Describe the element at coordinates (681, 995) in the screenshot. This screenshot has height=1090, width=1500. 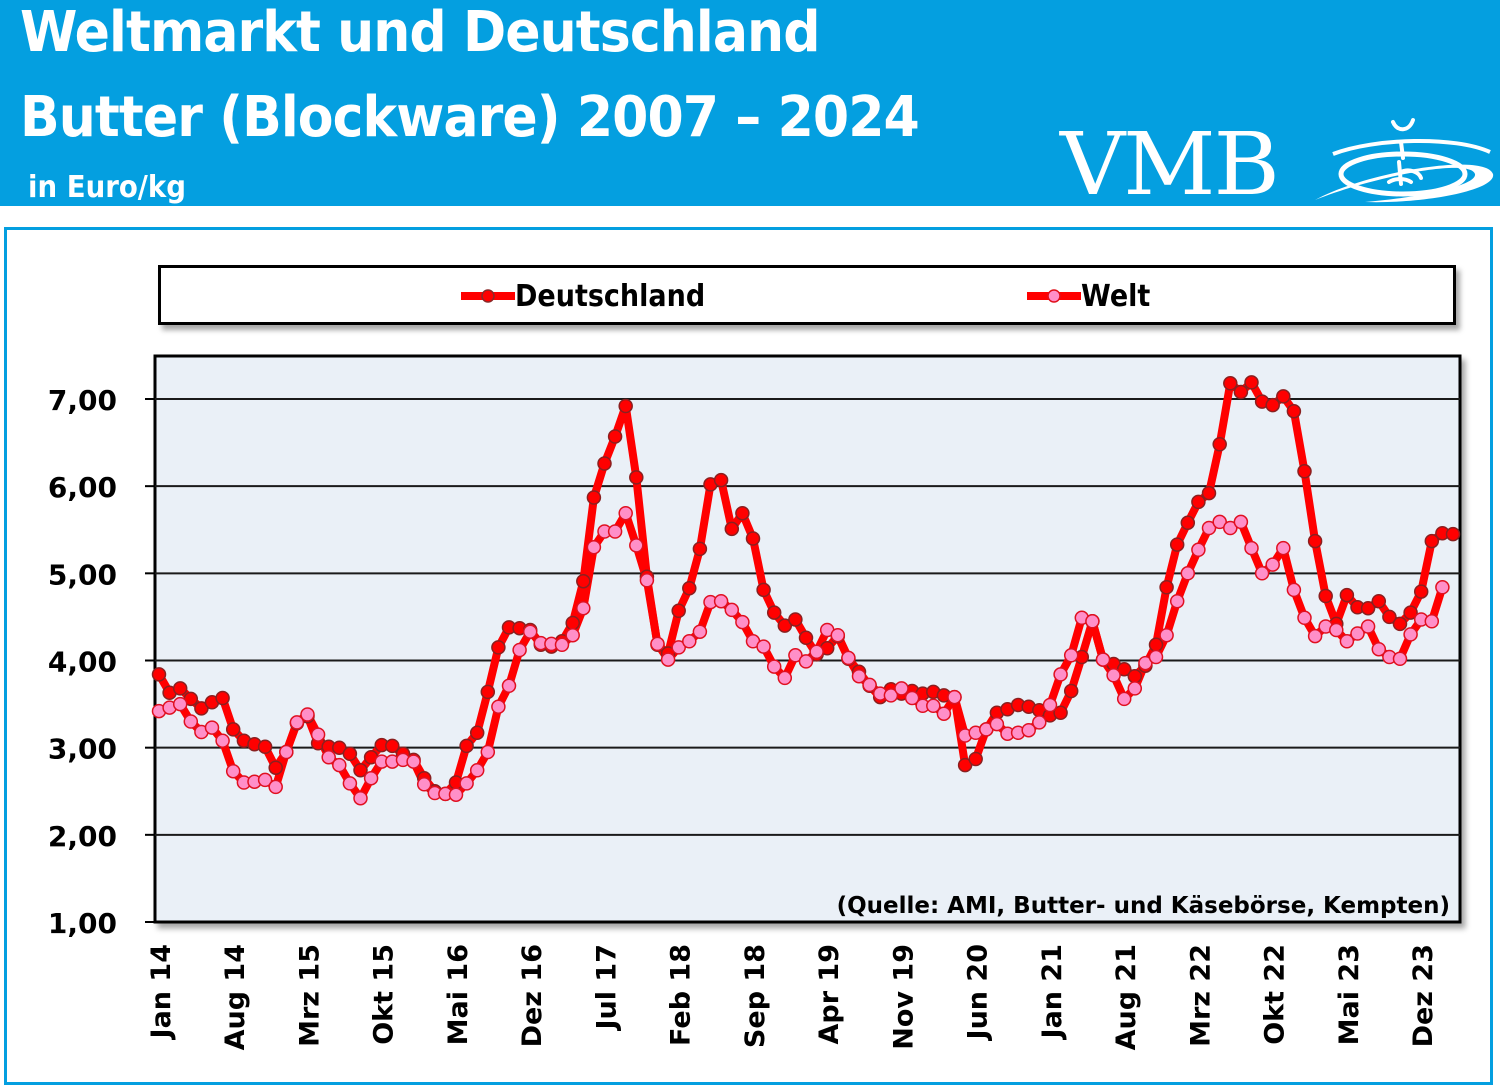
I see `x-tick-label: Feb 18` at that location.